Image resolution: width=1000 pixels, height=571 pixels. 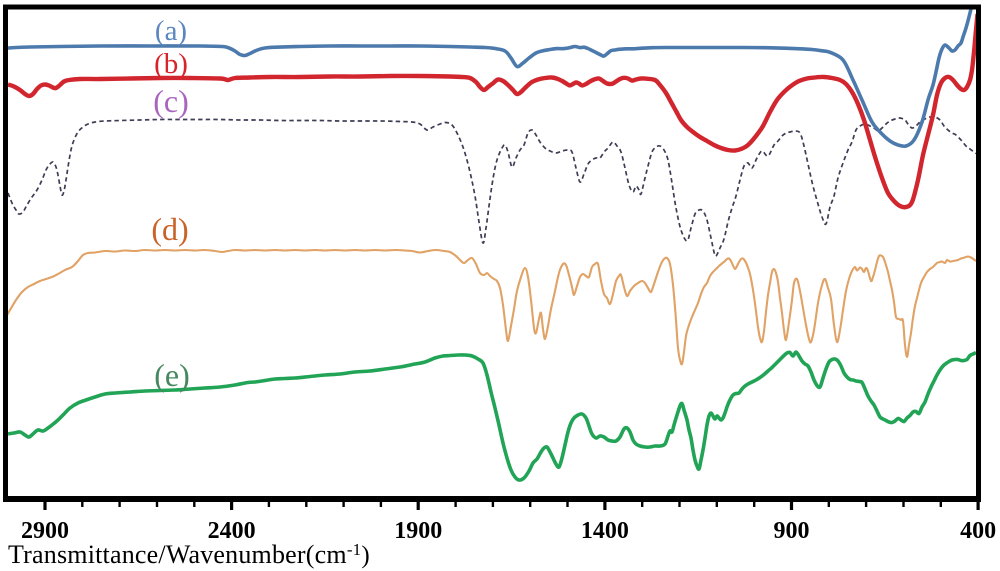 I want to click on svg-text: 2400, so click(x=232, y=531).